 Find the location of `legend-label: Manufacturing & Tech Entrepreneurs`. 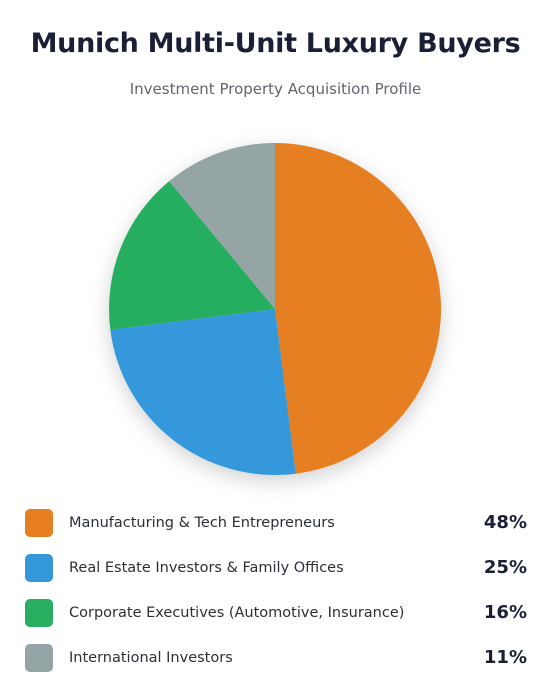

legend-label: Manufacturing & Tech Entrepreneurs is located at coordinates (202, 523).